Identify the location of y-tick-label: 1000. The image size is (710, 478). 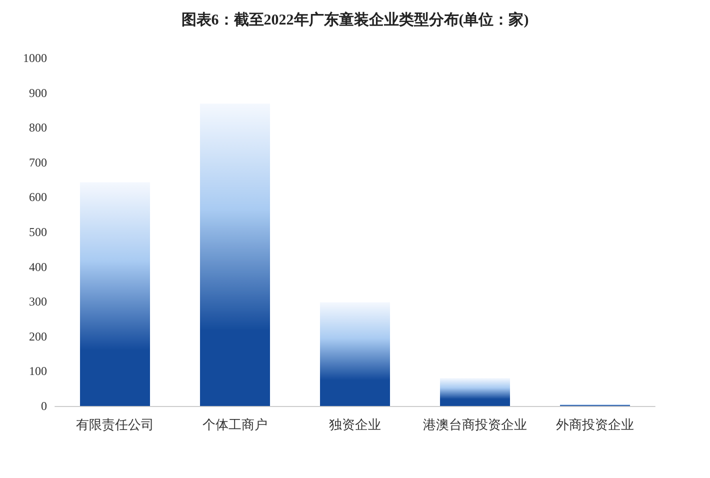
(35, 58).